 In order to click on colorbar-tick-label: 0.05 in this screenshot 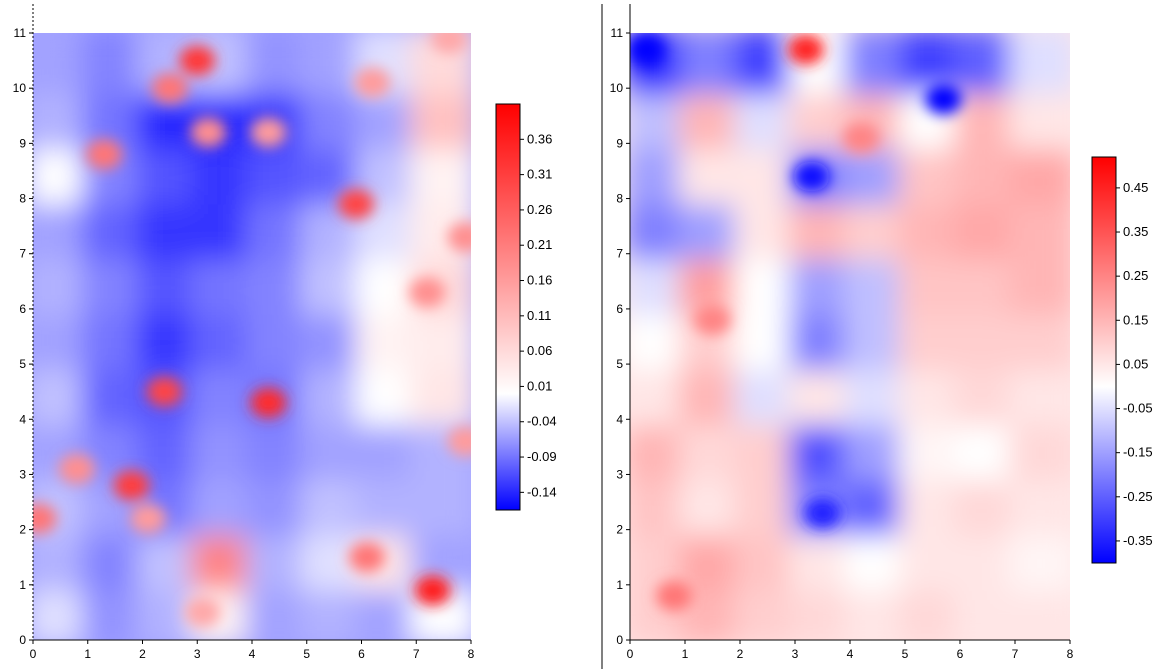, I will do `click(1135, 363)`.